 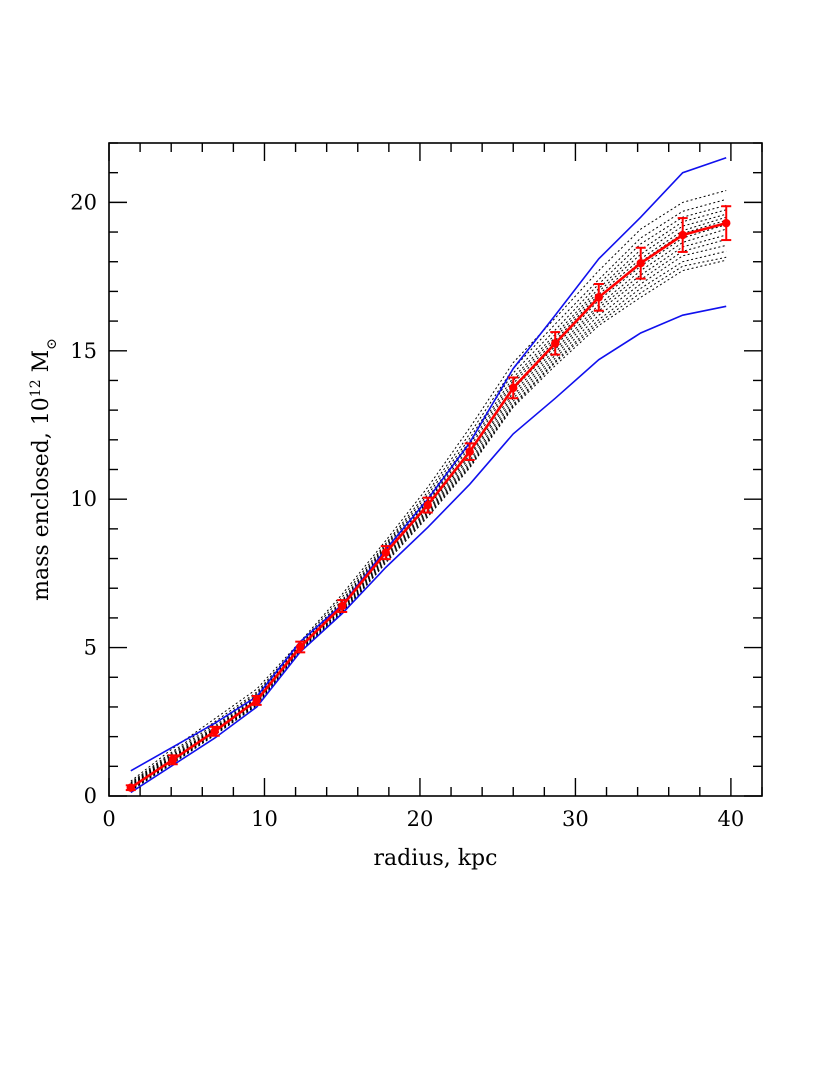 What do you see at coordinates (41, 365) in the screenshot?
I see `y-axis-label-unit: M` at bounding box center [41, 365].